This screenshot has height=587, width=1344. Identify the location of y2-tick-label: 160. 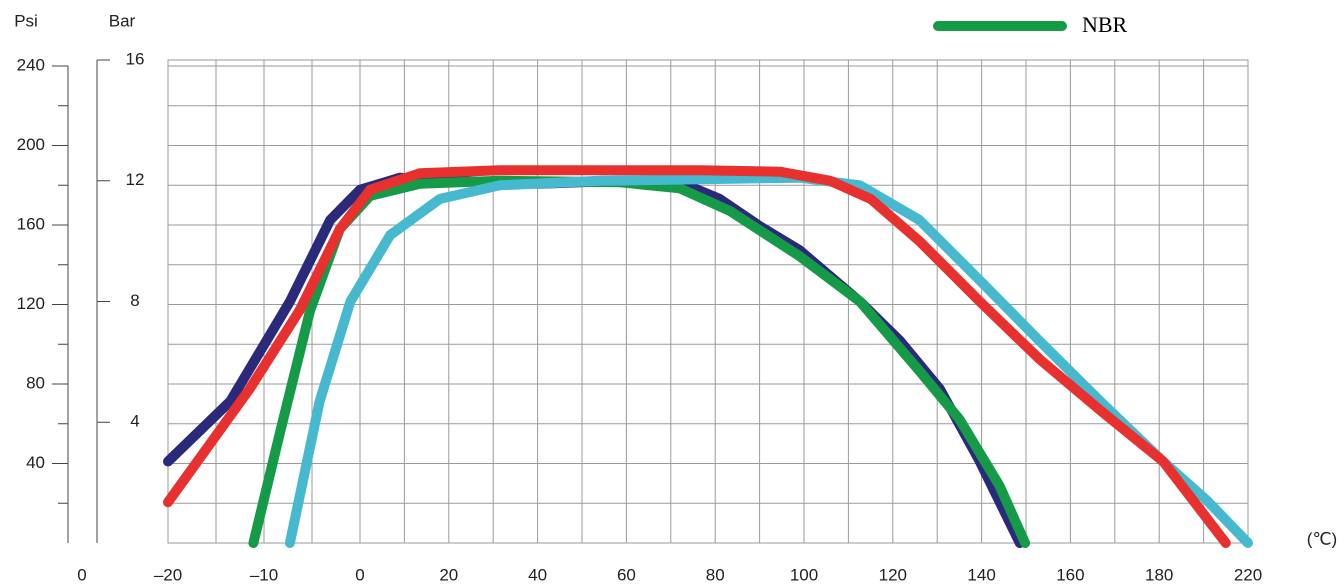
(31, 223).